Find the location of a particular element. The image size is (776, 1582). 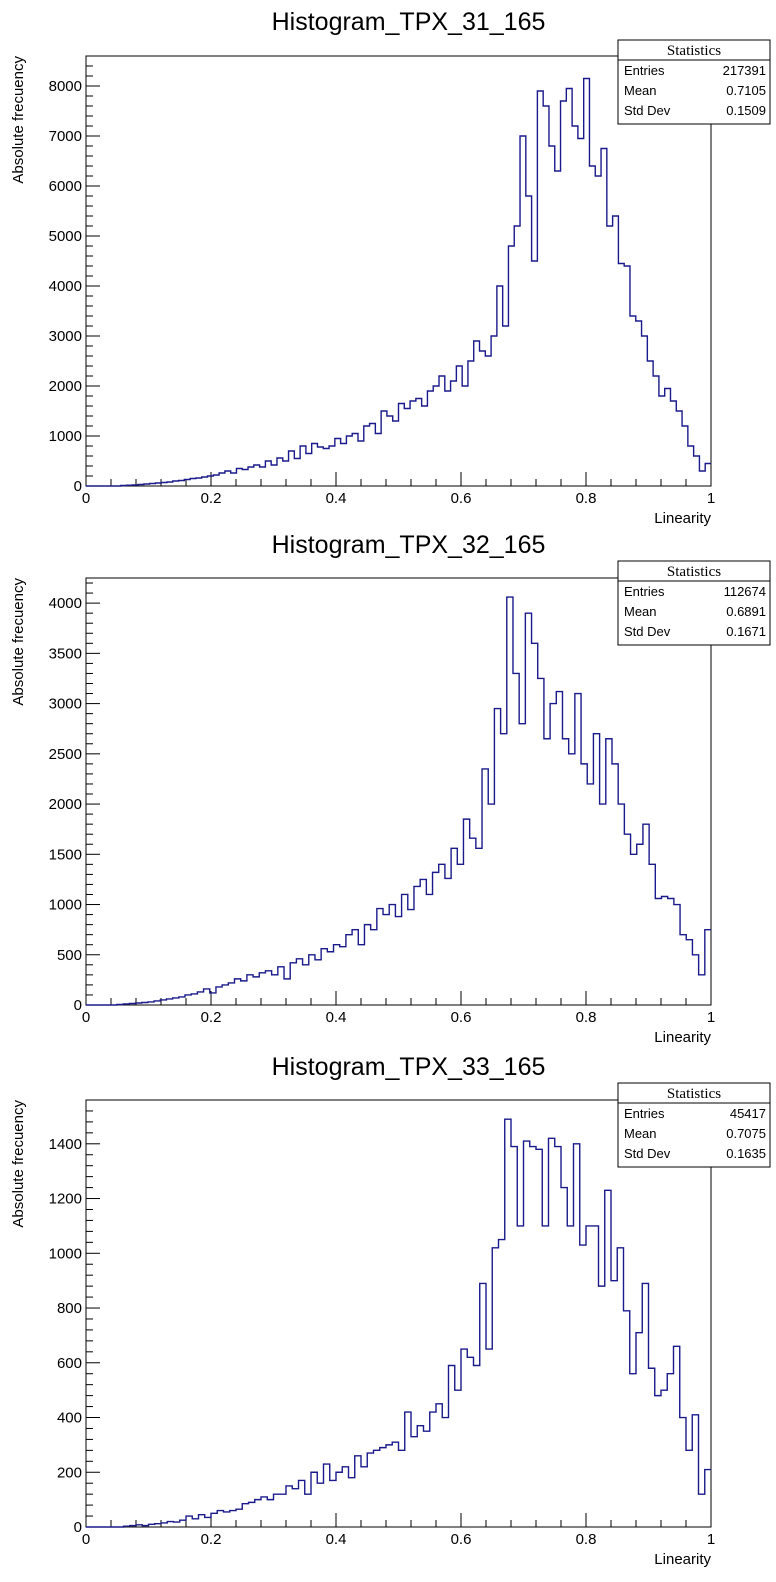

statistics-value: 0.1509 is located at coordinates (746, 110).